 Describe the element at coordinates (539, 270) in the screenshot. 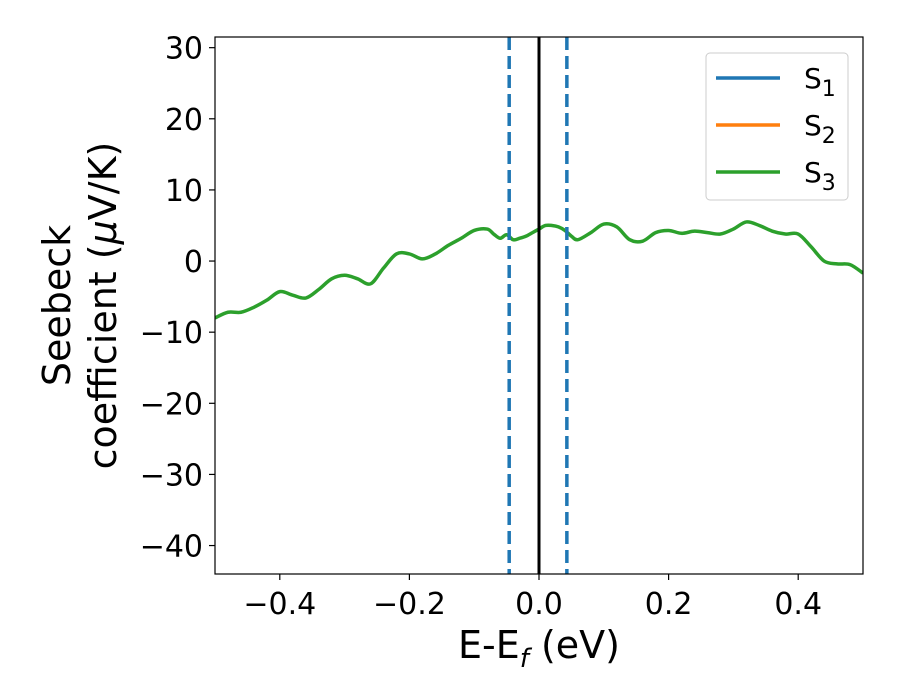

I see `series-line-s3` at that location.